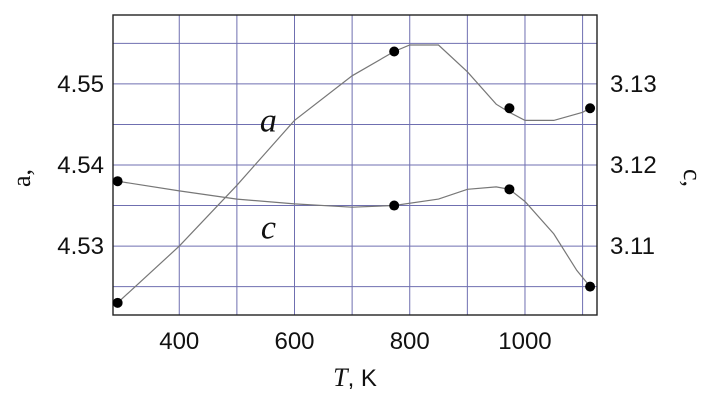 The height and width of the screenshot is (403, 706). What do you see at coordinates (80, 165) in the screenshot?
I see `left-tick-label: 4.54` at bounding box center [80, 165].